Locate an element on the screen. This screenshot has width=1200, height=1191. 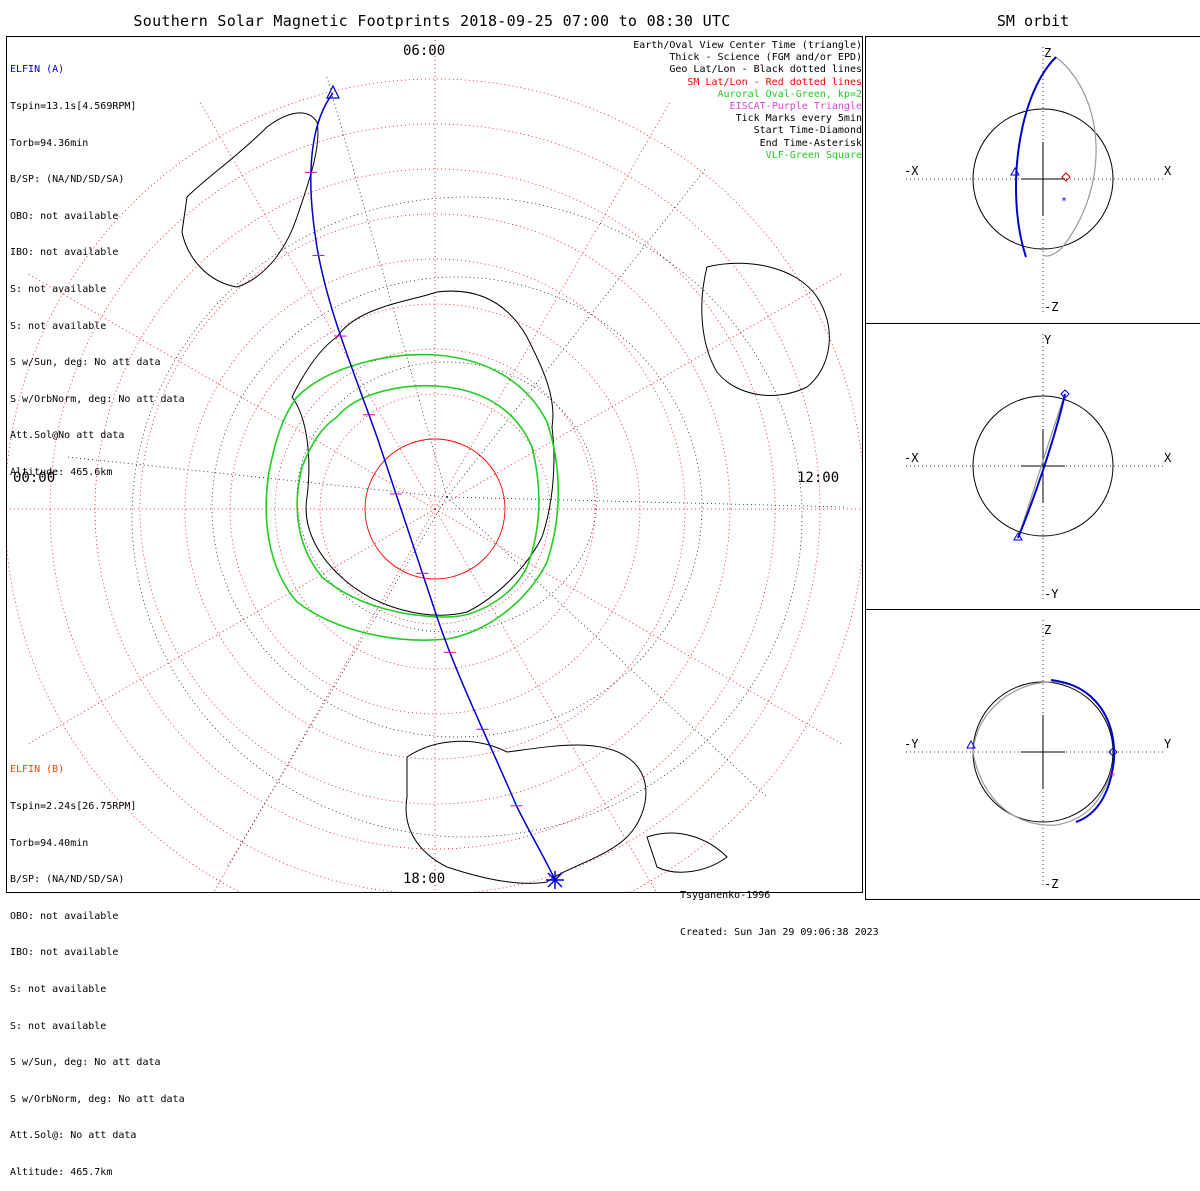
orbit-panel-xy: Y -Y -X X is located at coordinates (1032, 466).